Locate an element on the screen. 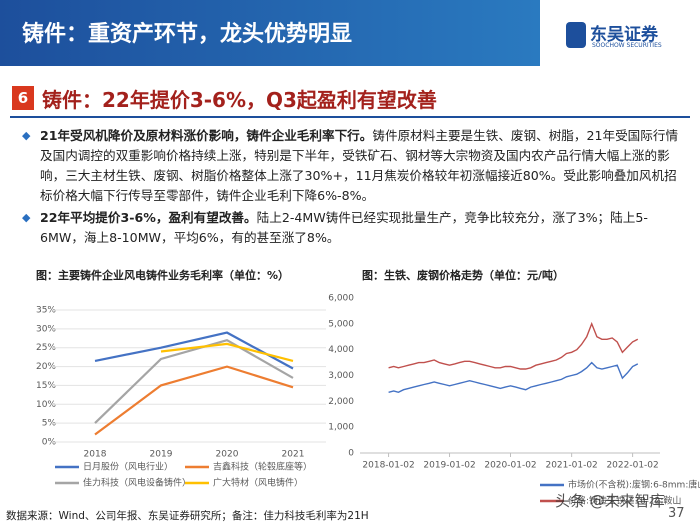 This screenshot has width=700, height=525. y-tick-label: 5% is located at coordinates (49, 424).